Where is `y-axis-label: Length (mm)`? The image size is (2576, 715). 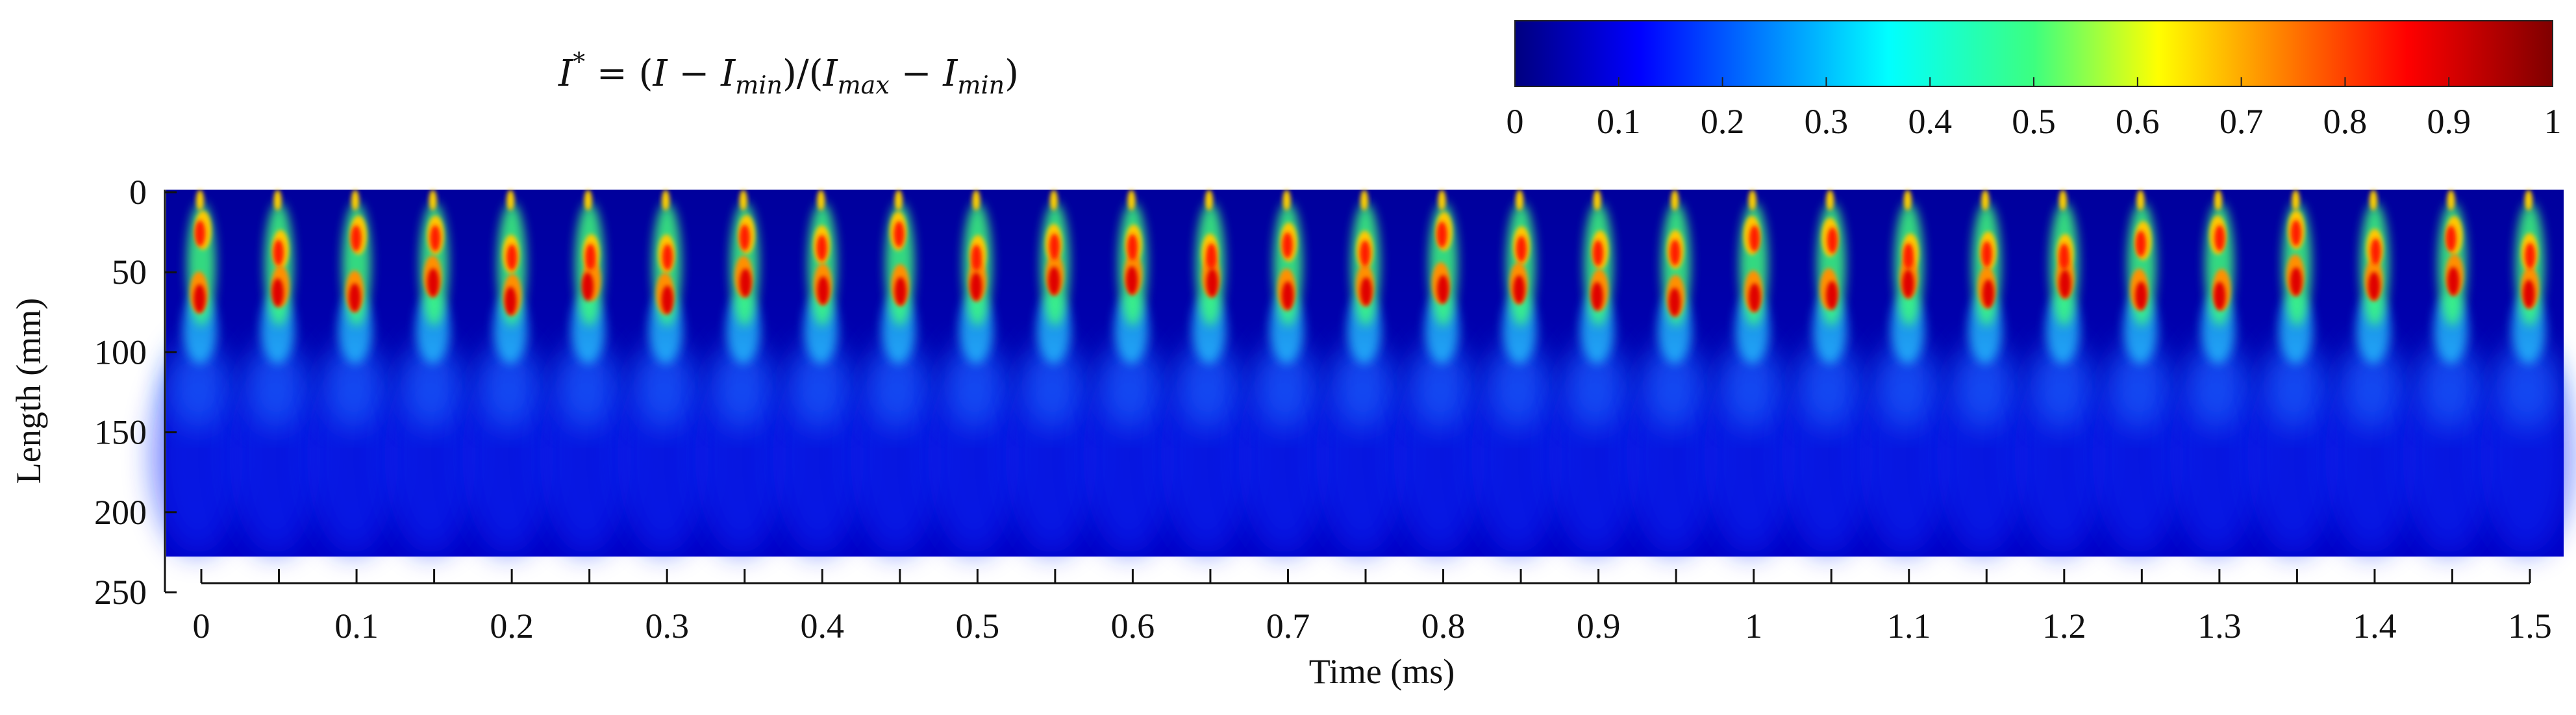 y-axis-label: Length (mm) is located at coordinates (28, 391).